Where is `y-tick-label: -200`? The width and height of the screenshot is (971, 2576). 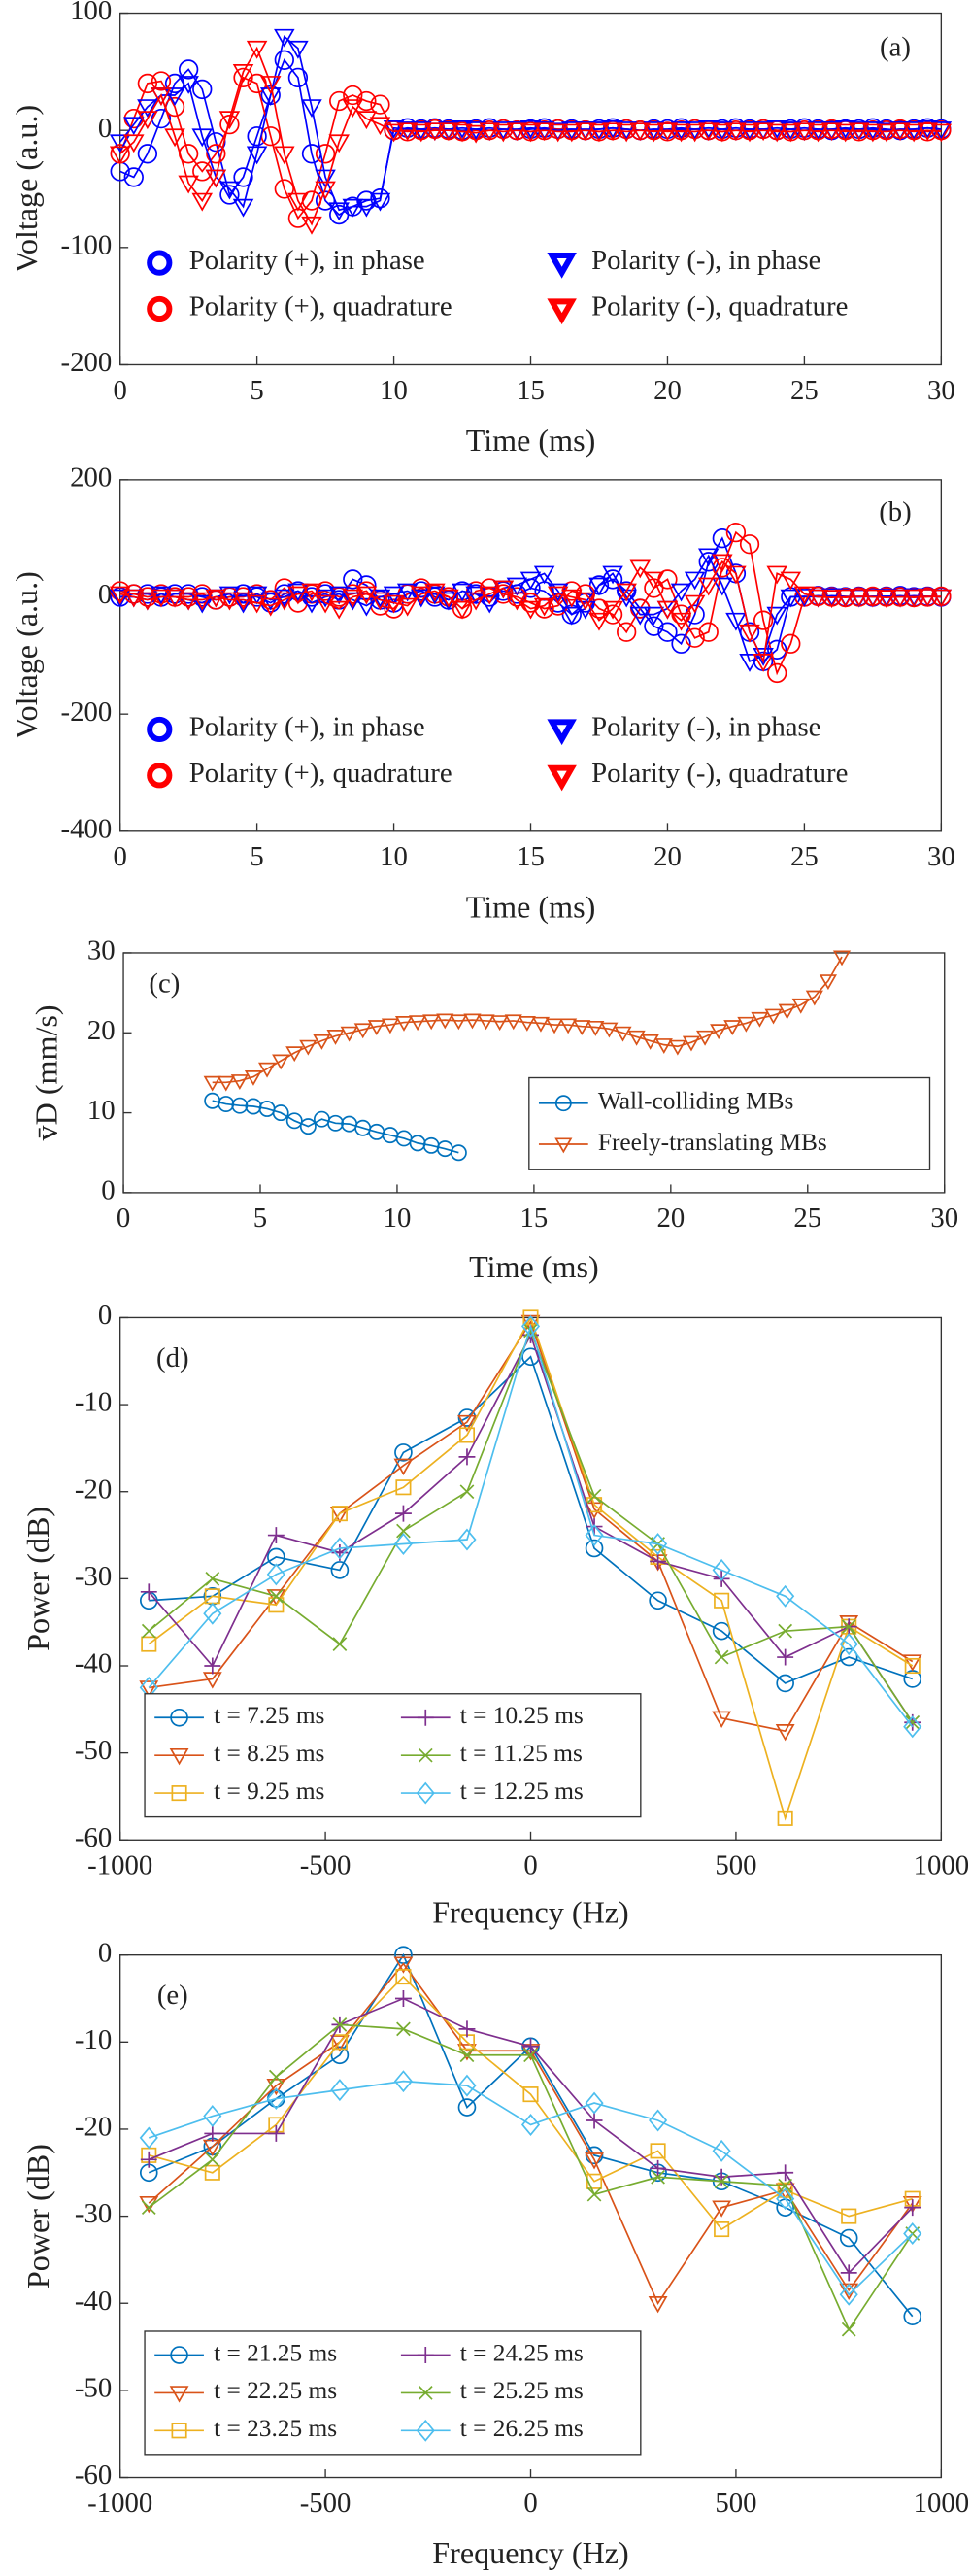 y-tick-label: -200 is located at coordinates (87, 362).